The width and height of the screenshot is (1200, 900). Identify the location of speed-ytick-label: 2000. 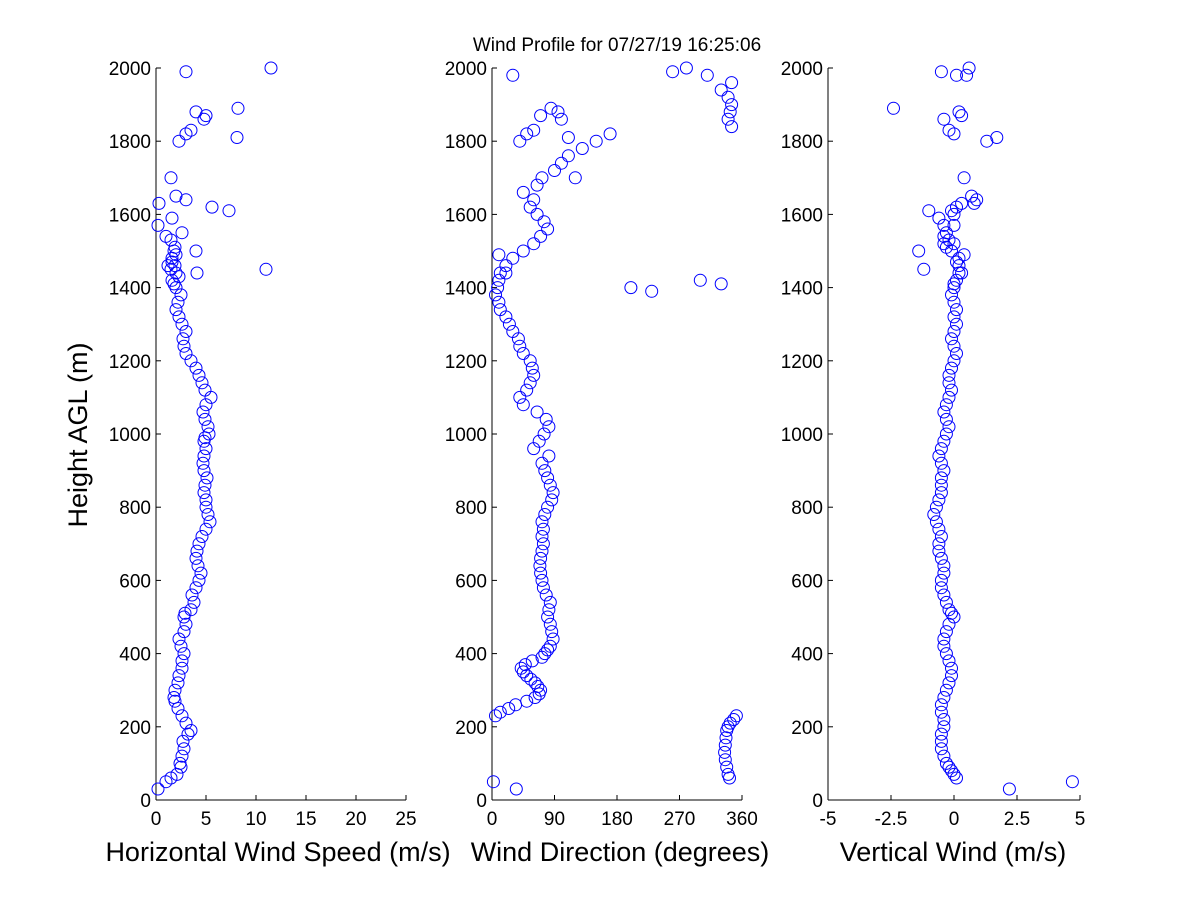
(130, 69).